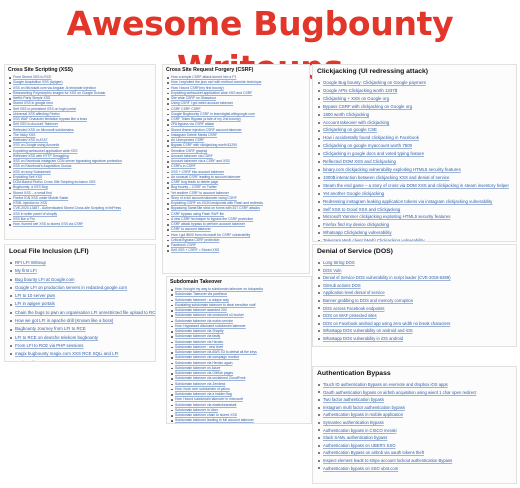 This screenshot has width=520, height=488. I want to click on writeup-link: Self XSS to Account Takeover, so click(80, 124).